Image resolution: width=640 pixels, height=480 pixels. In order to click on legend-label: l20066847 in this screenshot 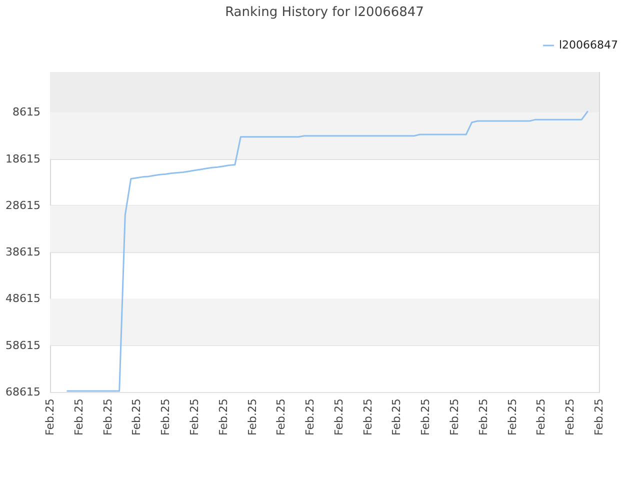, I will do `click(588, 45)`.